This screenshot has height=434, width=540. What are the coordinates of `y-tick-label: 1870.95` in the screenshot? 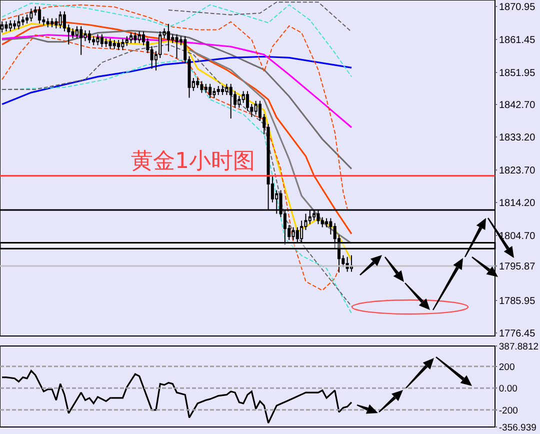 It's located at (517, 8).